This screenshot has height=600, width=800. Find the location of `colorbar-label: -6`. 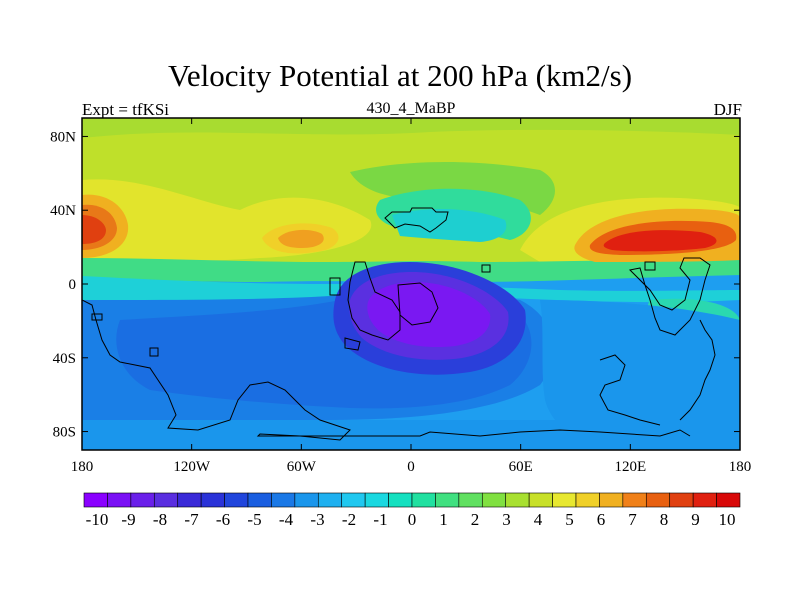

colorbar-label: -6 is located at coordinates (223, 519).